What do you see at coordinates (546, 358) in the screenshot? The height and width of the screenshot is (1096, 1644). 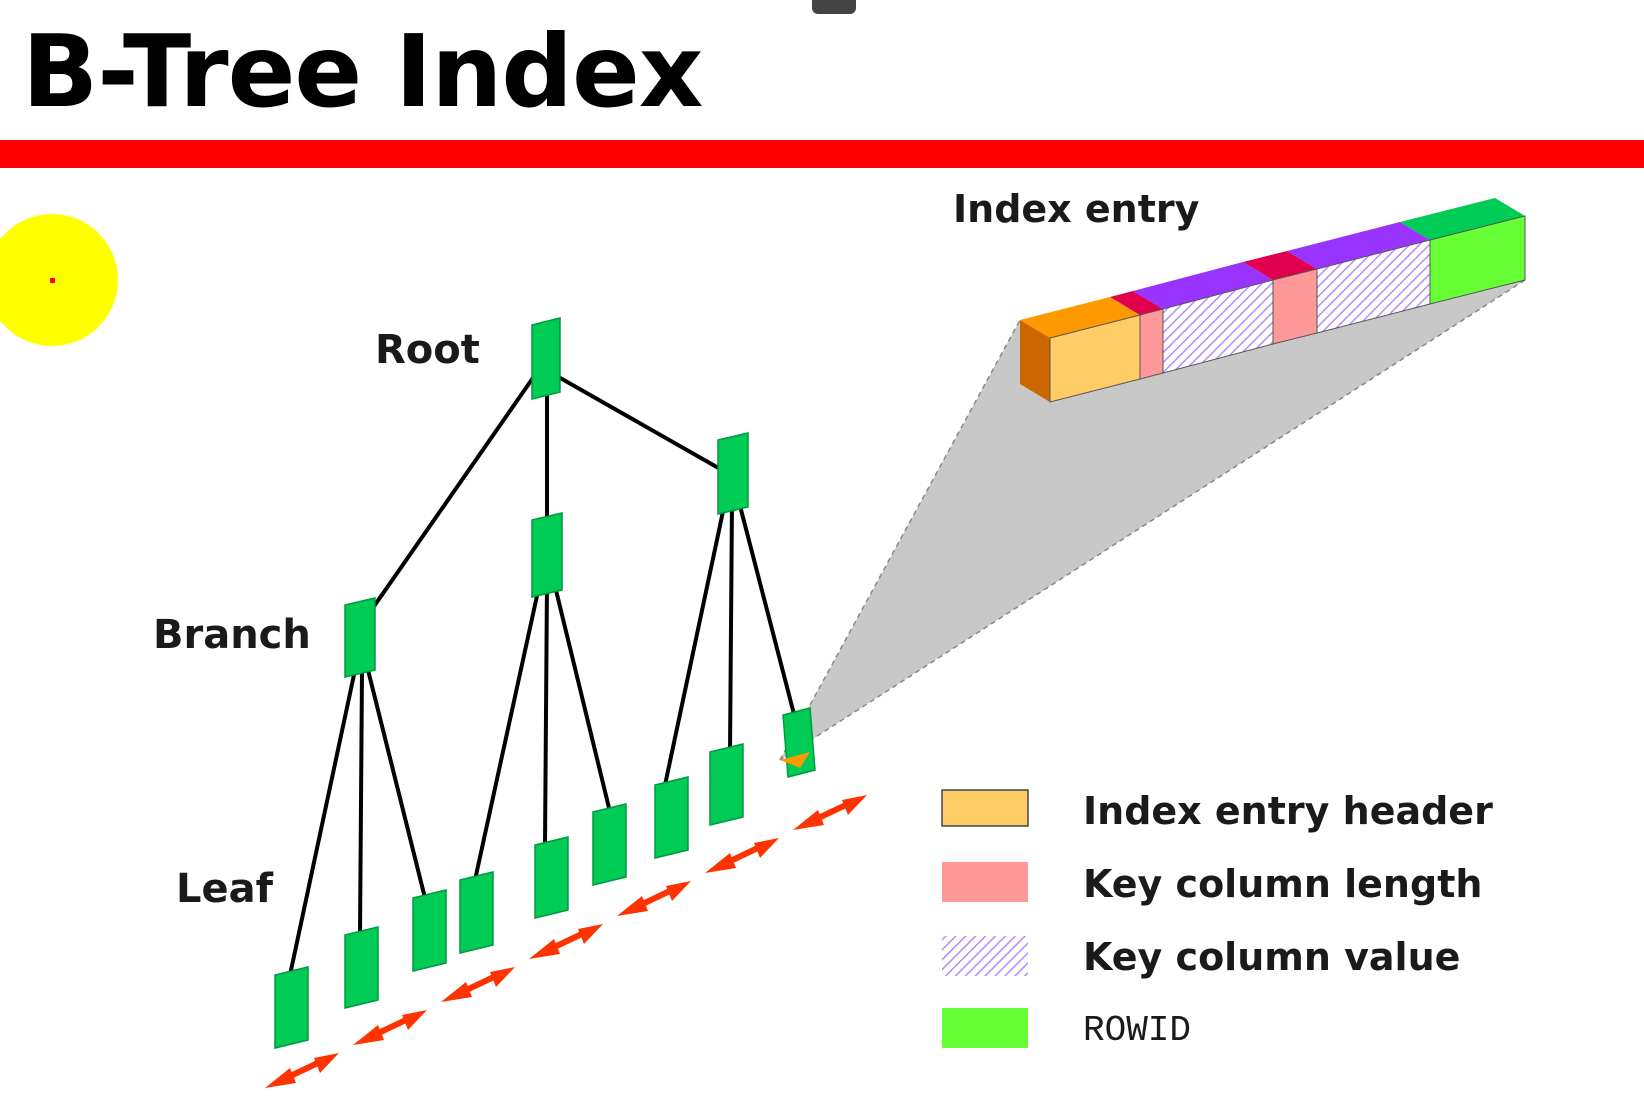 I see `root-node` at bounding box center [546, 358].